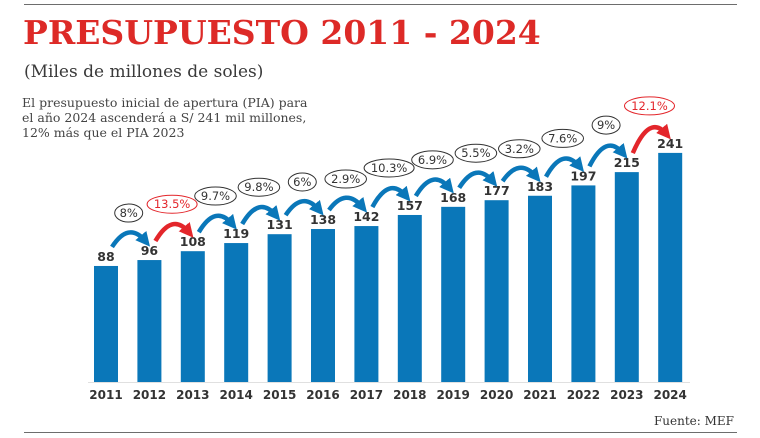  I want to click on year-label-2022: 2022, so click(583, 395).